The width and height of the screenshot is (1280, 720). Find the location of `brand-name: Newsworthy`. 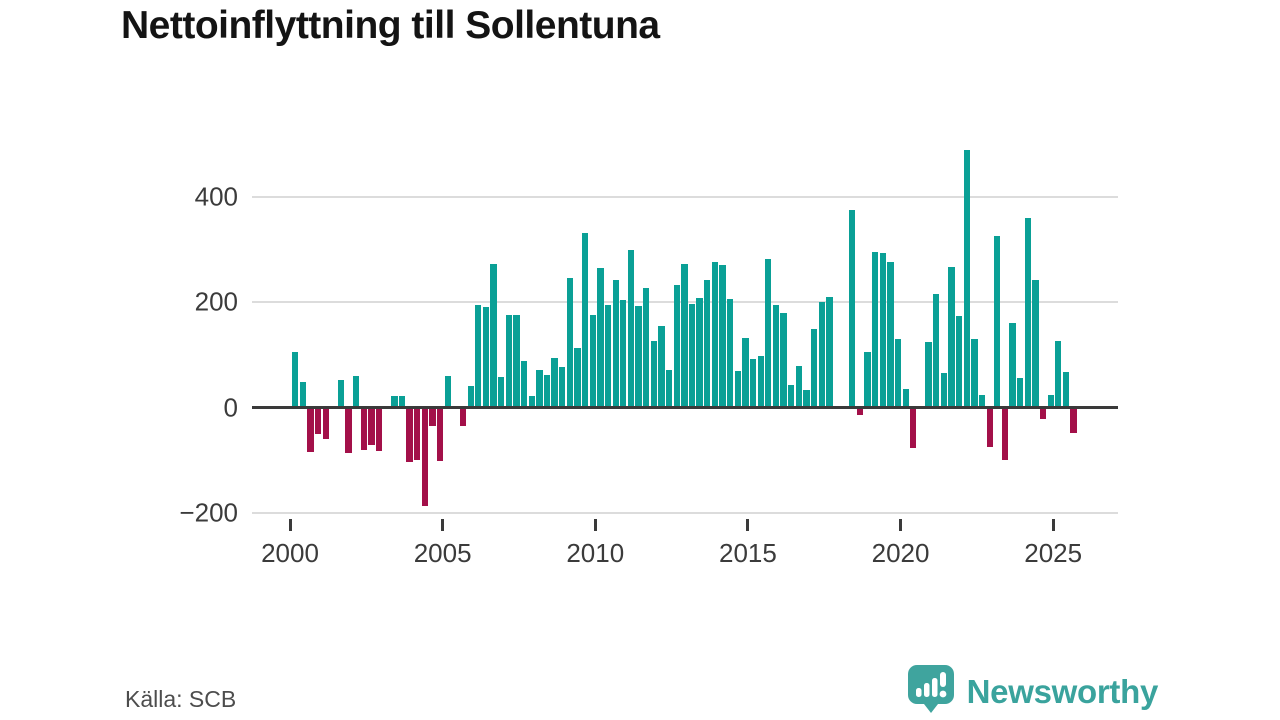

brand-name: Newsworthy is located at coordinates (1062, 691).